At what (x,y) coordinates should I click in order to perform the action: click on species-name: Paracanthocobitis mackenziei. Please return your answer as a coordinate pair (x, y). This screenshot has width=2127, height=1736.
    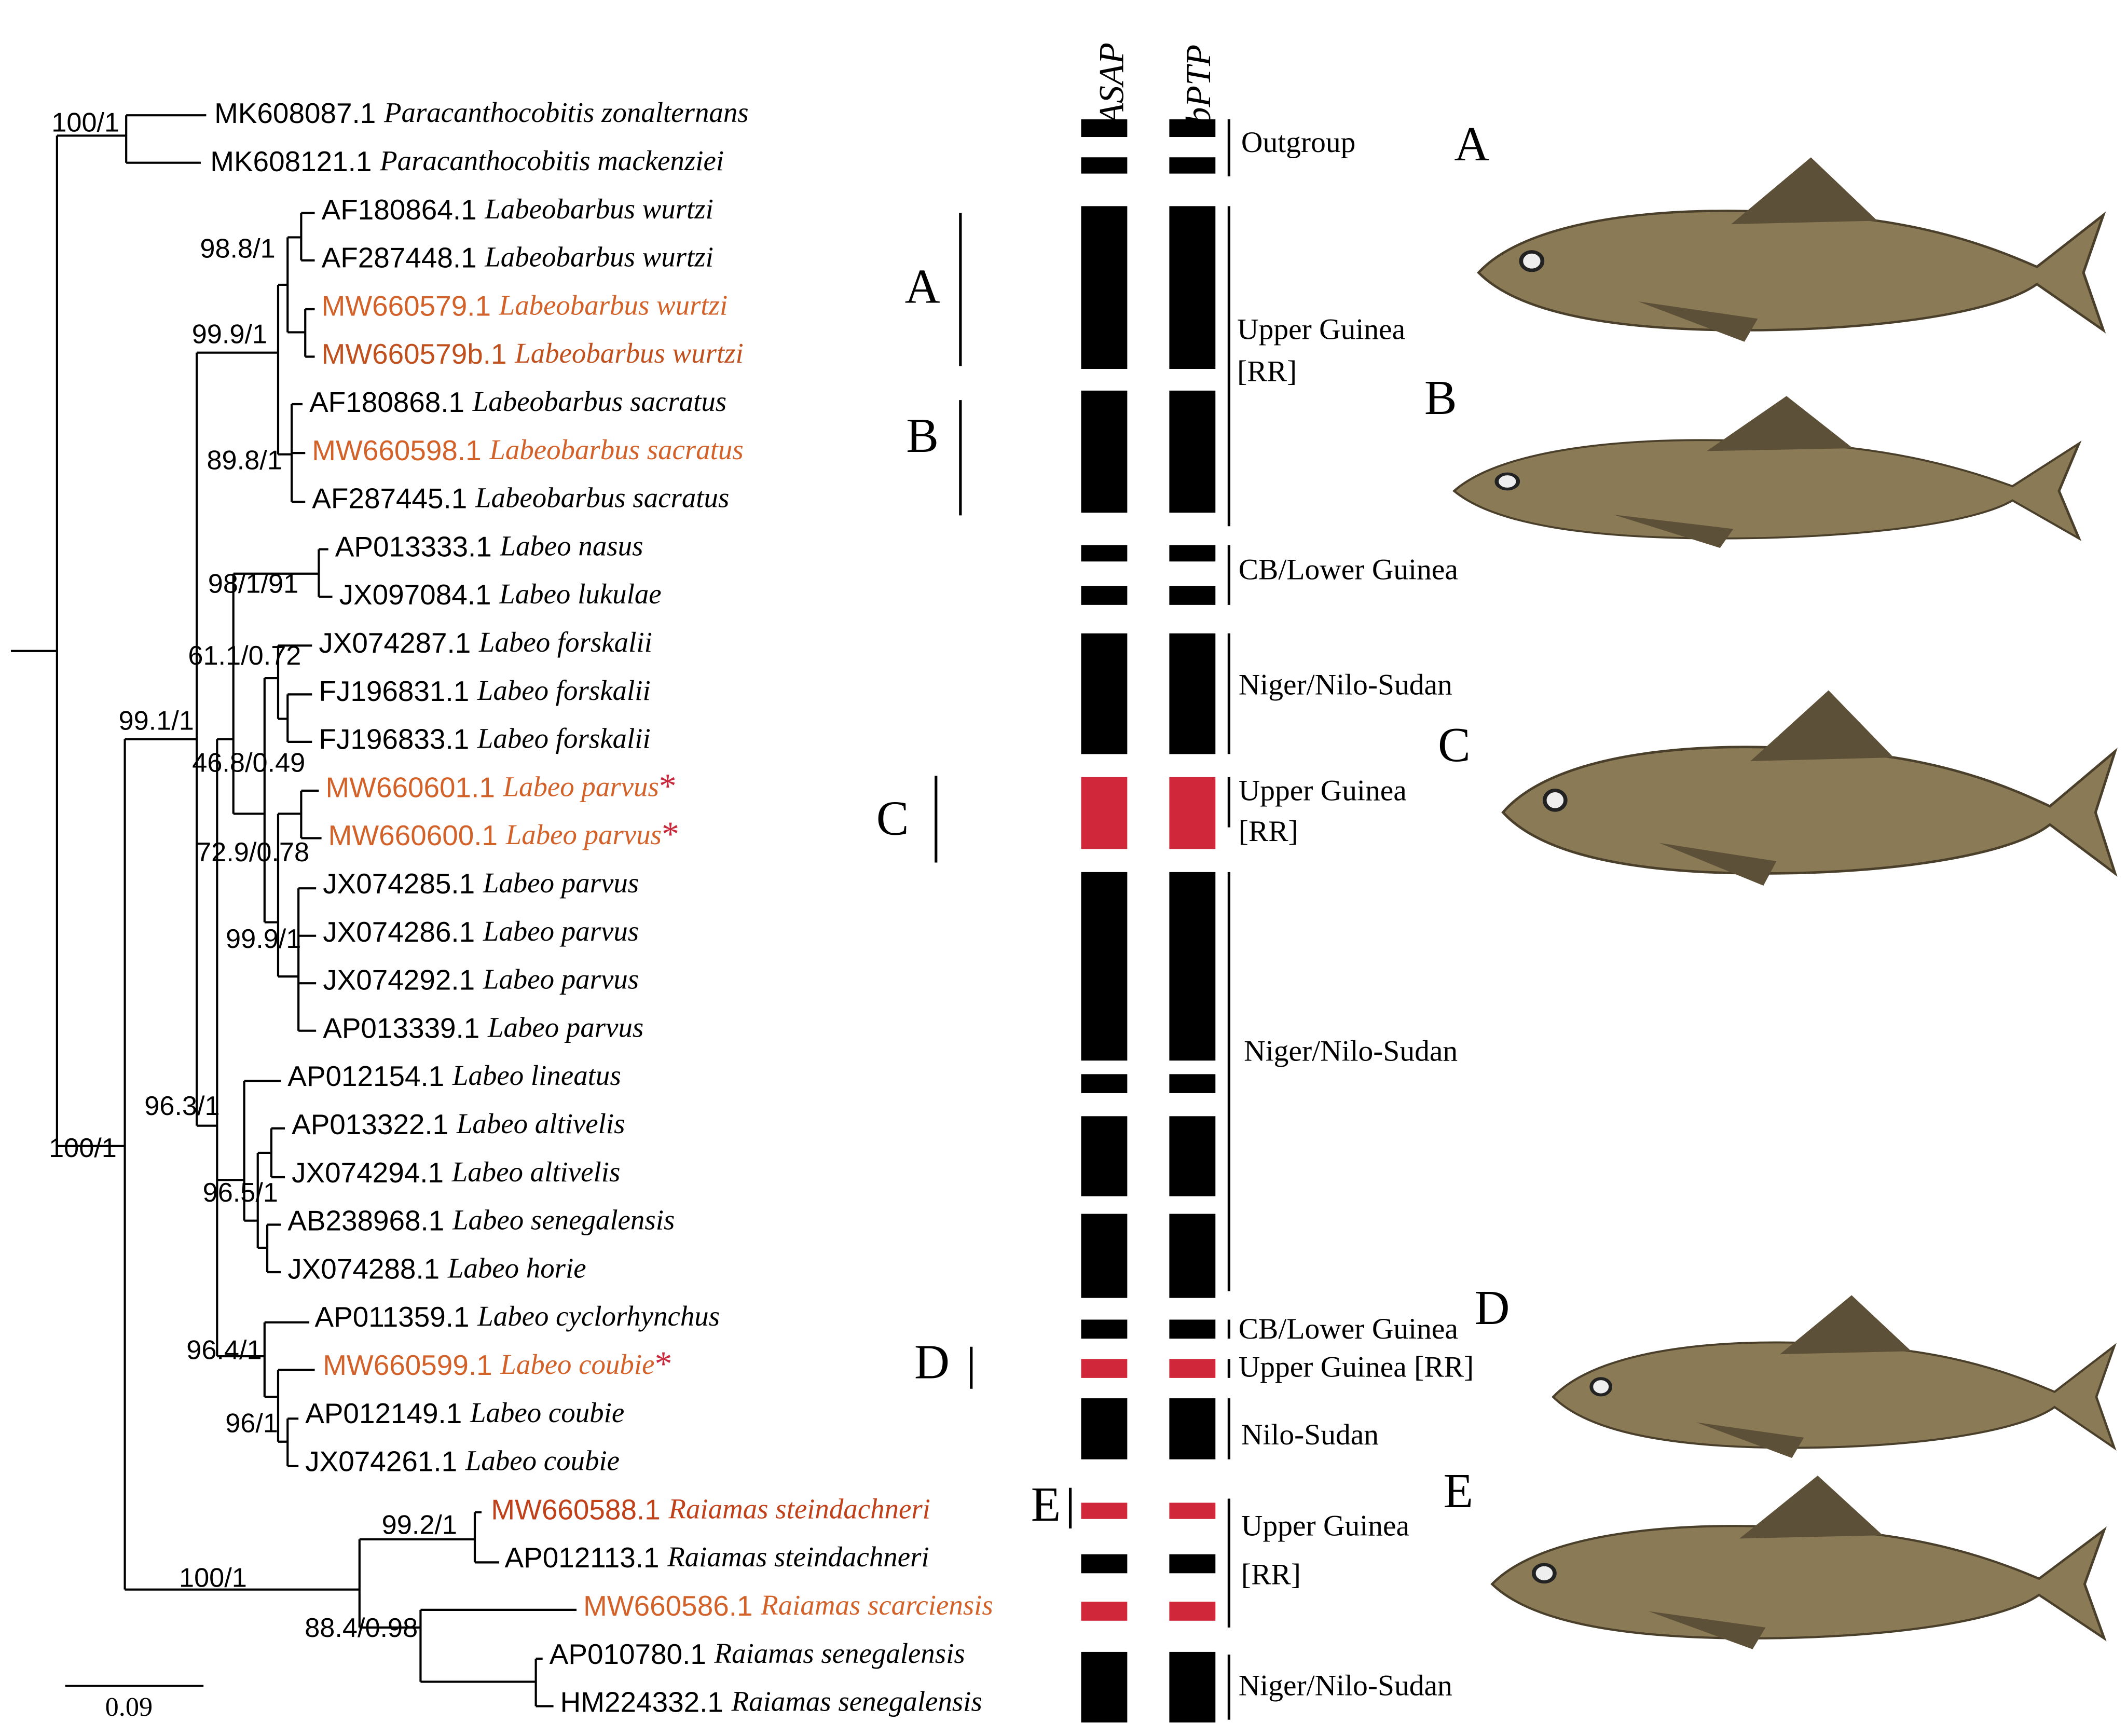
    Looking at the image, I should click on (551, 161).